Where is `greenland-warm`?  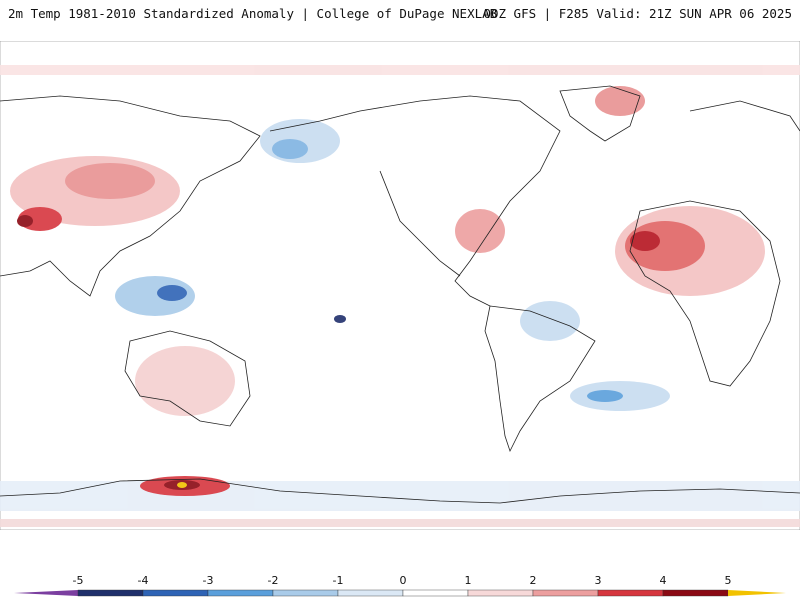 greenland-warm is located at coordinates (620, 101).